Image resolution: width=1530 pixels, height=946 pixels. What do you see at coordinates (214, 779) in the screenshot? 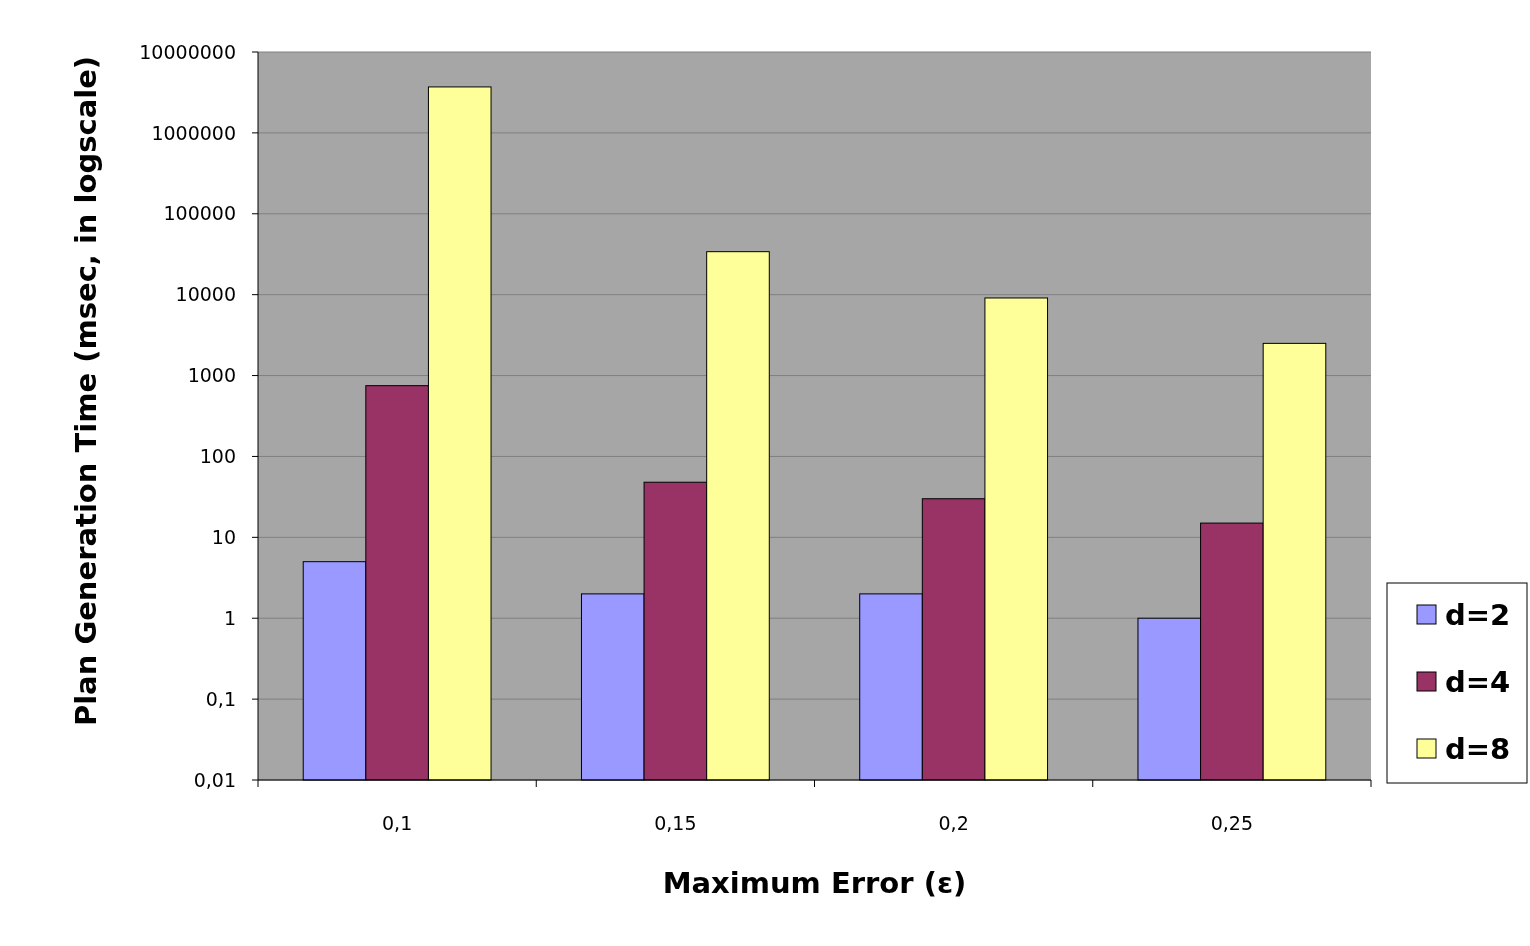
I see `y-tick-label: 0,01` at bounding box center [214, 779].